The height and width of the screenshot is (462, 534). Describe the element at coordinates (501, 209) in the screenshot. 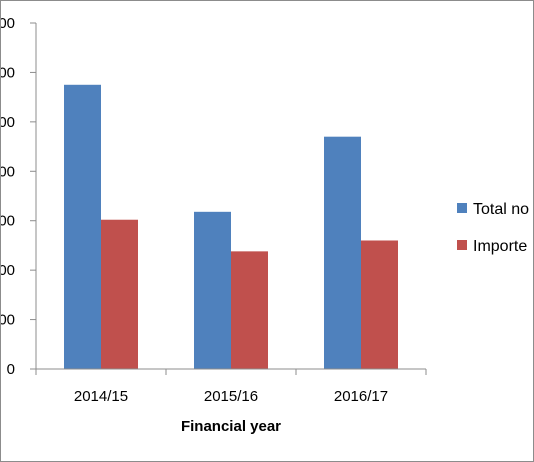

I see `legend-label: Total no` at that location.